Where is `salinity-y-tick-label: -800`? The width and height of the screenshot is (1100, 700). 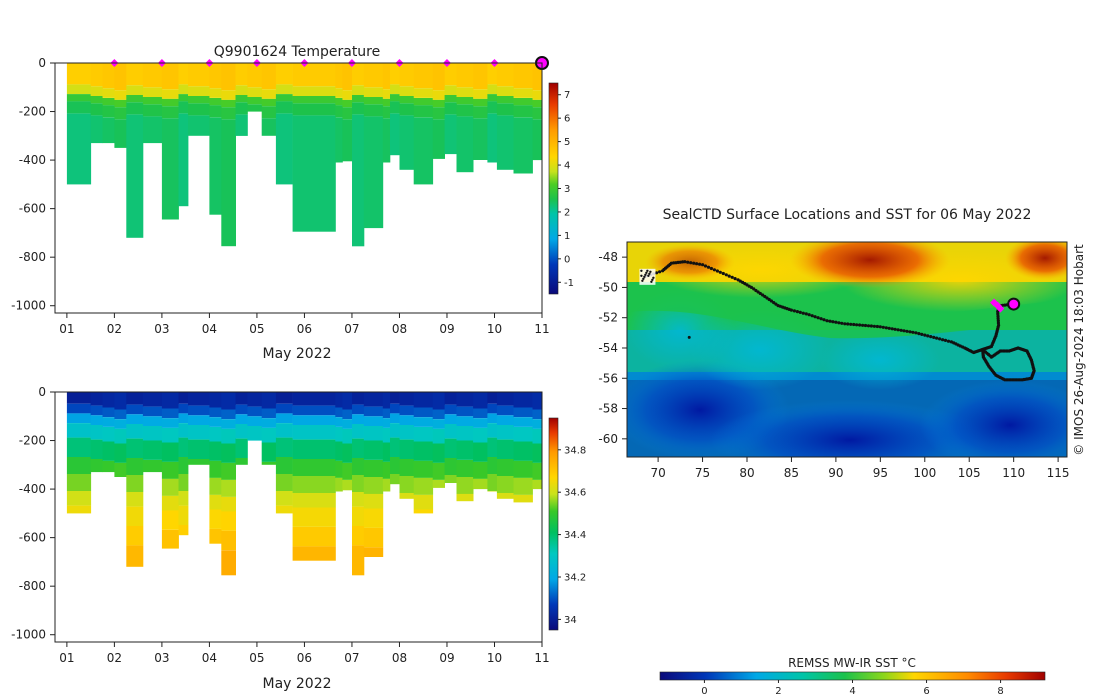
salinity-y-tick-label: -800 is located at coordinates (32, 586).